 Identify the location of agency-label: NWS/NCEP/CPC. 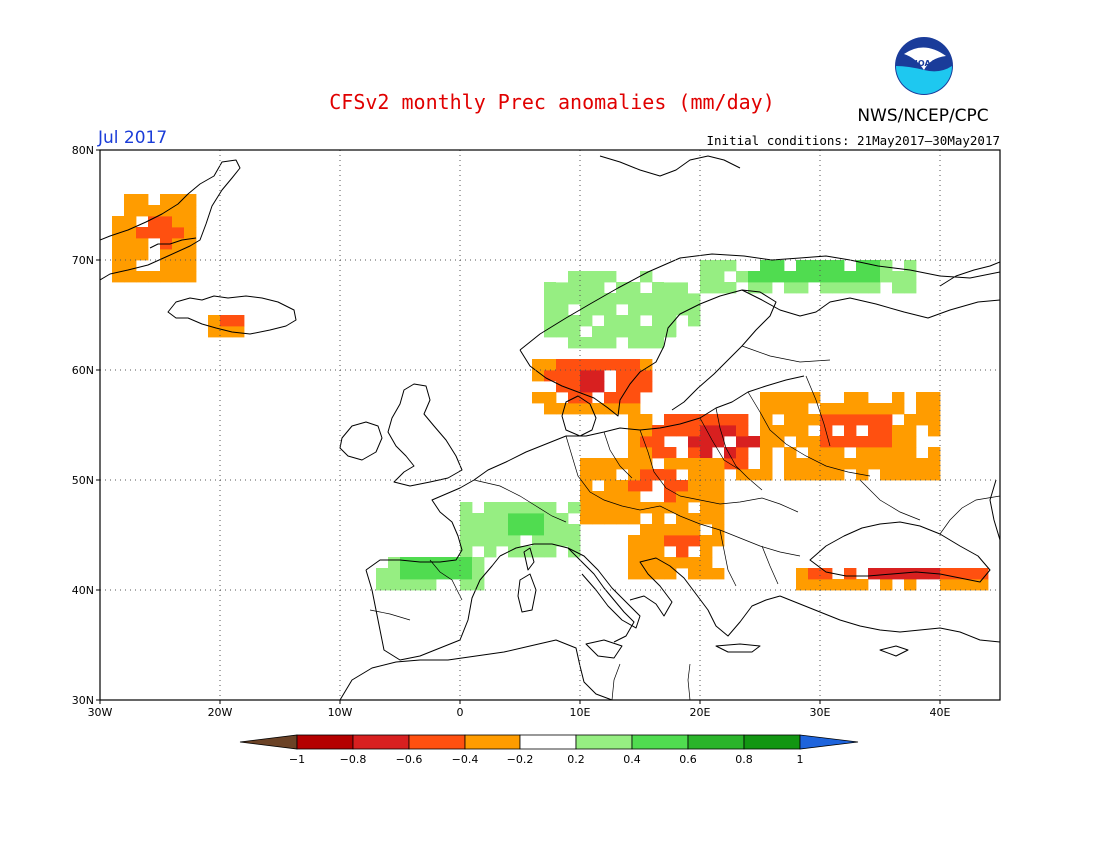
(922, 116).